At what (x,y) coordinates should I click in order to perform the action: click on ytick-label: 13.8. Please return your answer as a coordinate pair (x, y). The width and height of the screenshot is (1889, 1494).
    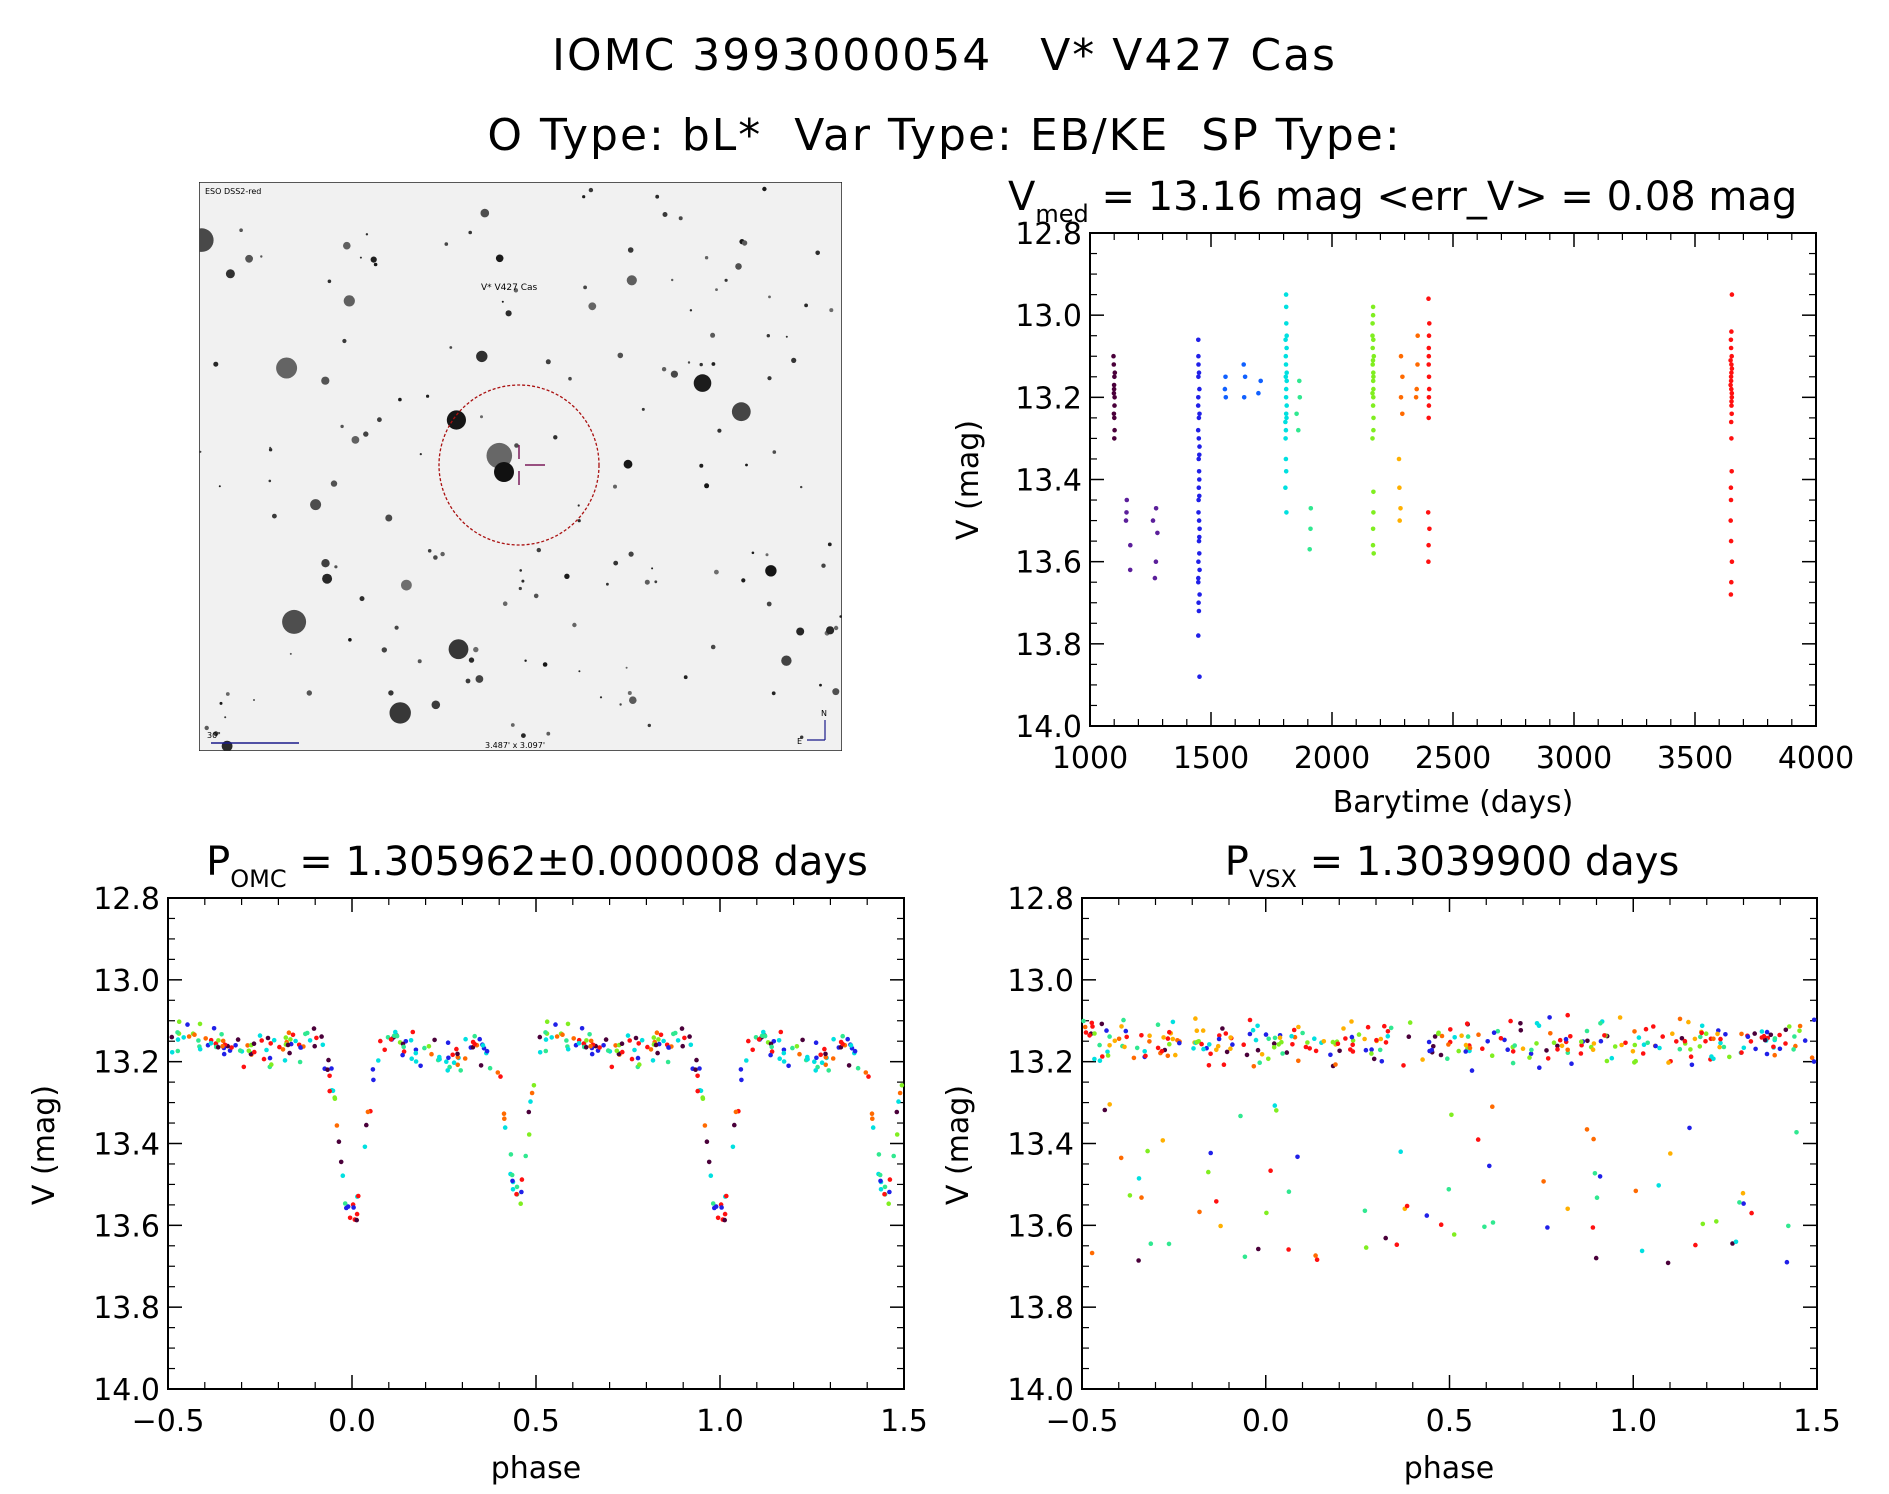
    Looking at the image, I should click on (1048, 645).